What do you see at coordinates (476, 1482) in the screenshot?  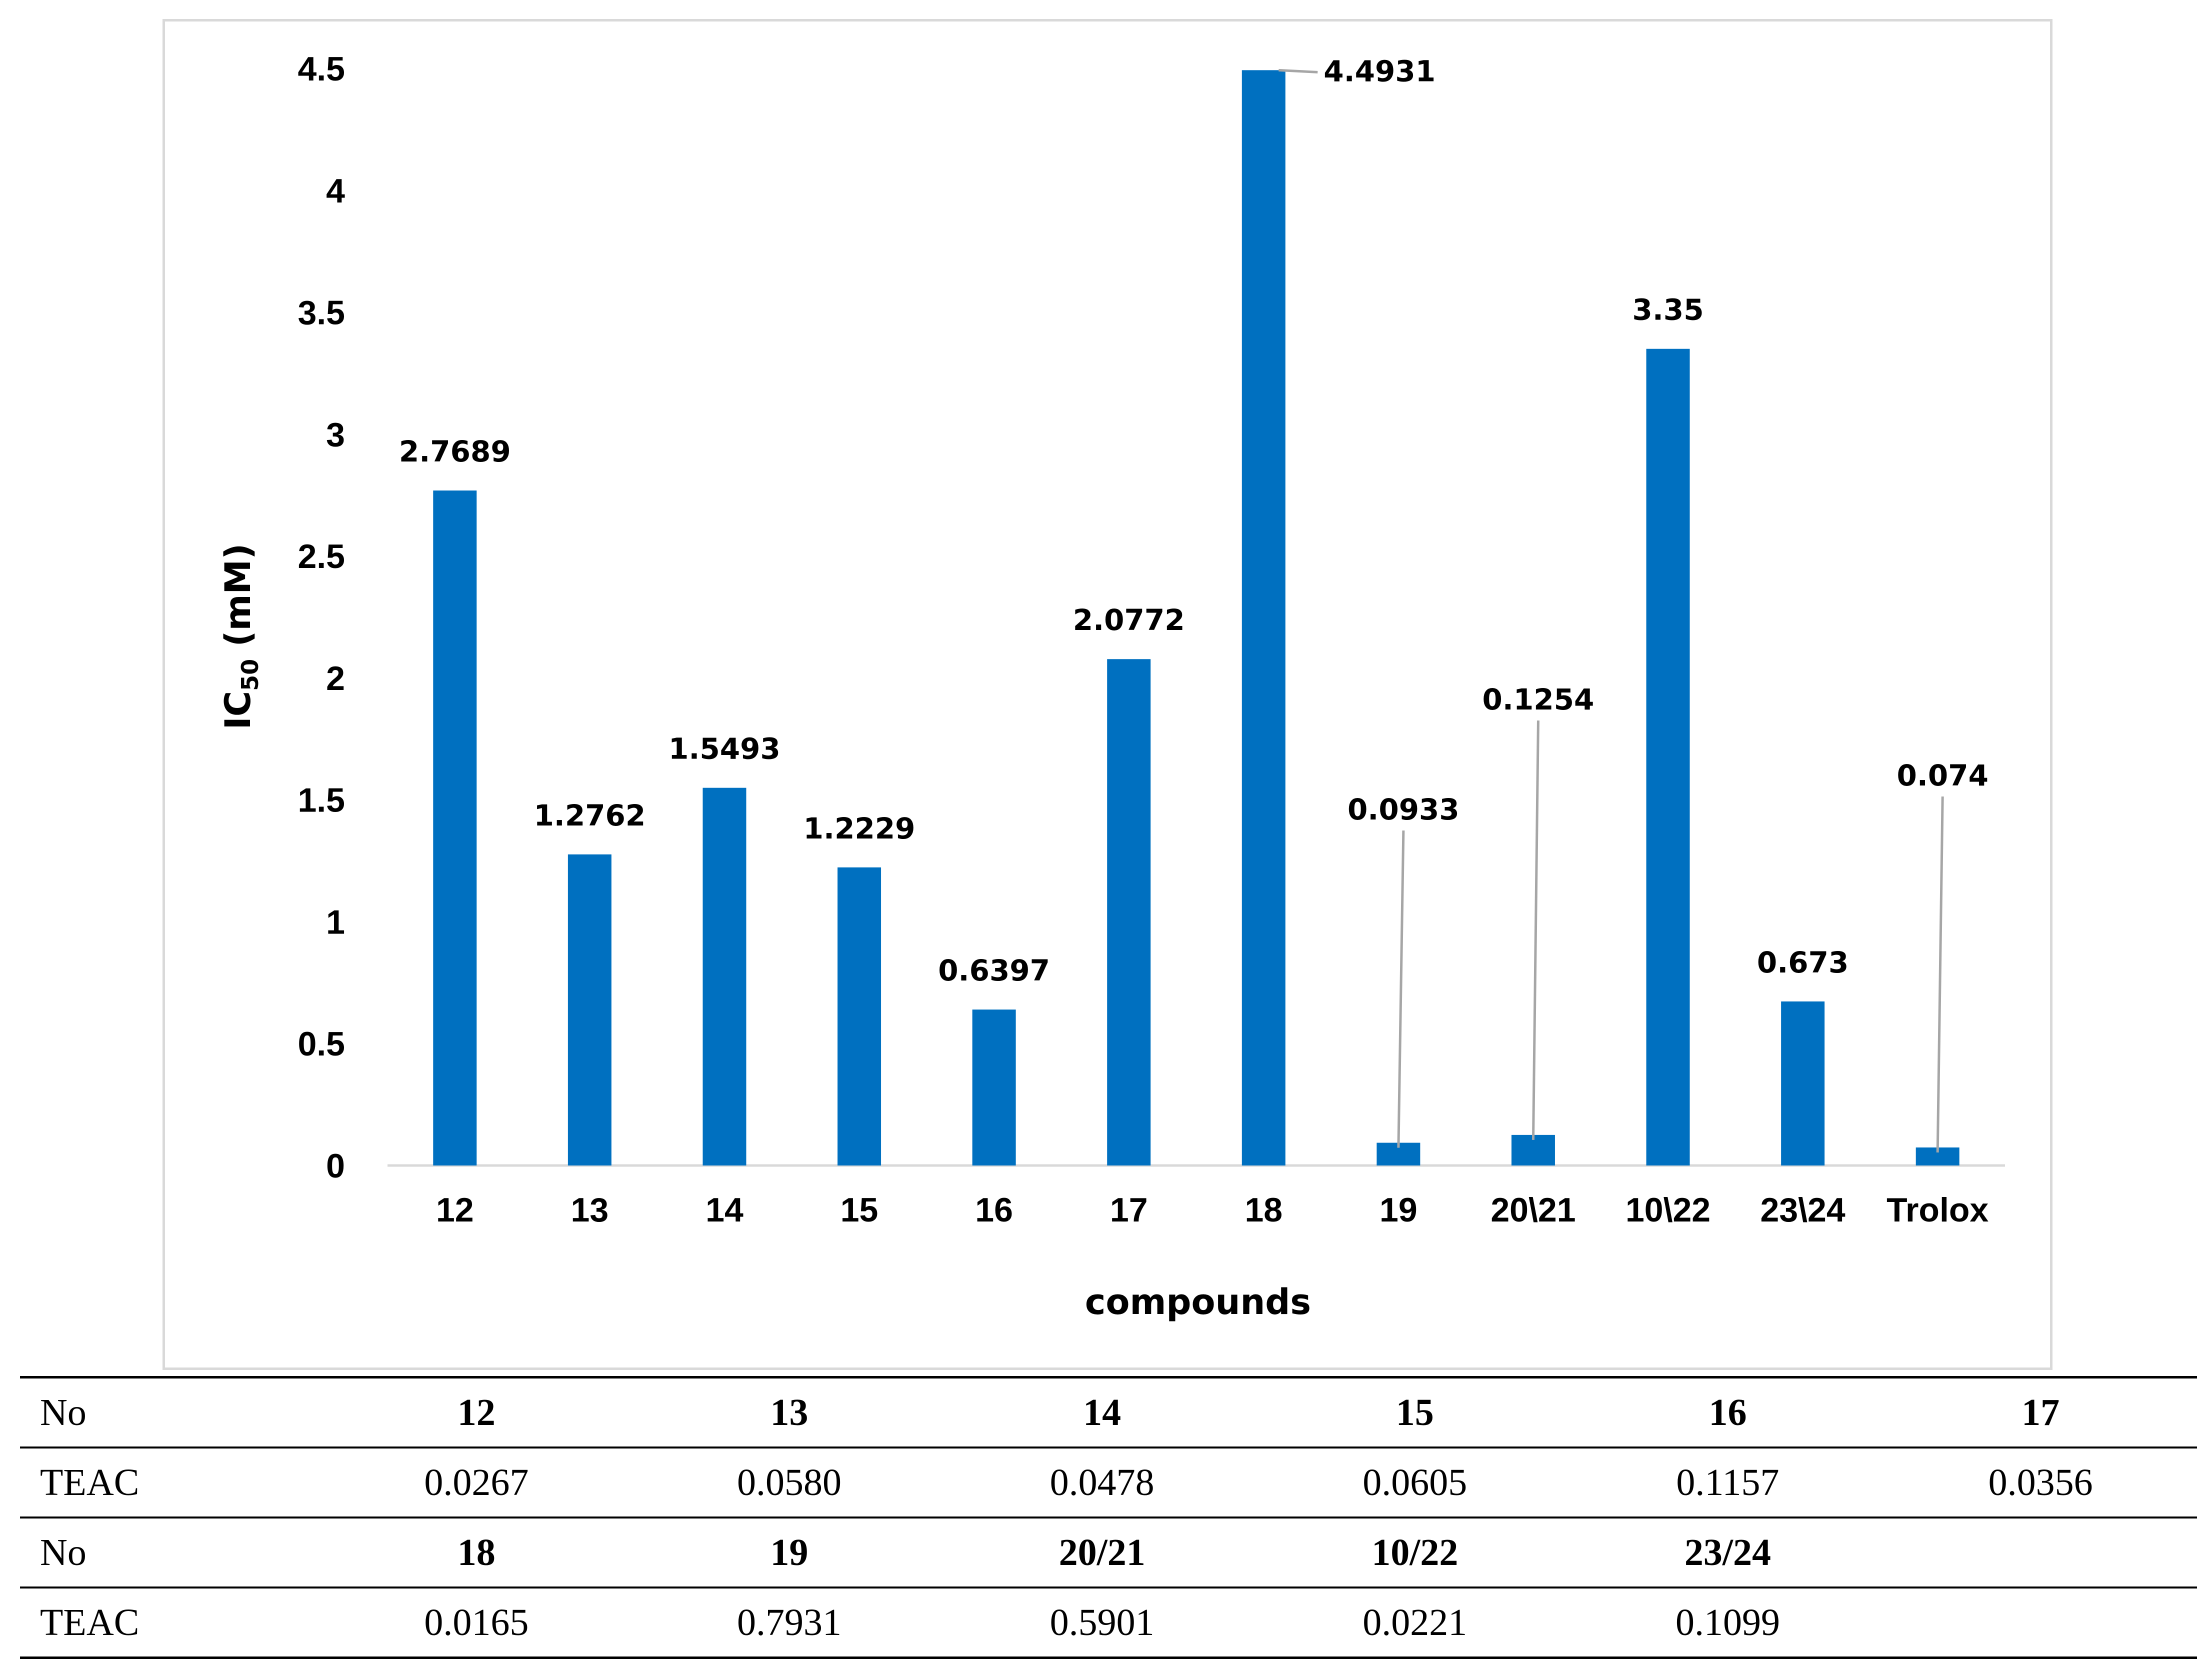 I see `table-cell: 0.0267` at bounding box center [476, 1482].